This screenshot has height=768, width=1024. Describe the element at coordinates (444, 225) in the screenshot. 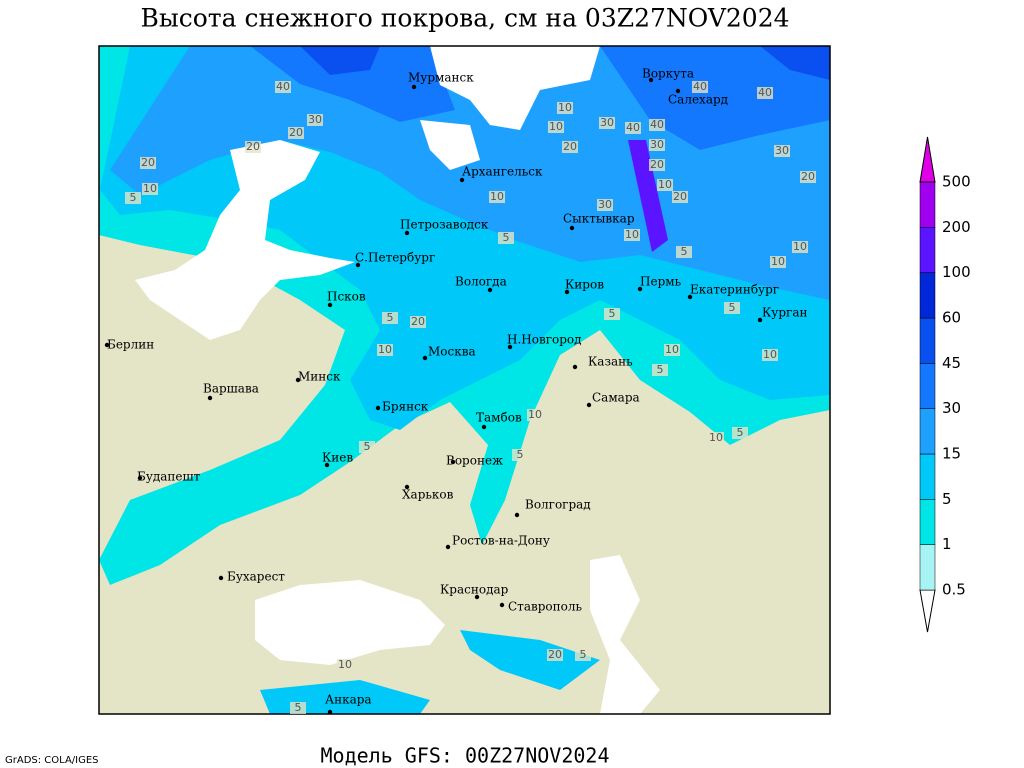

I see `city-label: Петрозаводск` at that location.